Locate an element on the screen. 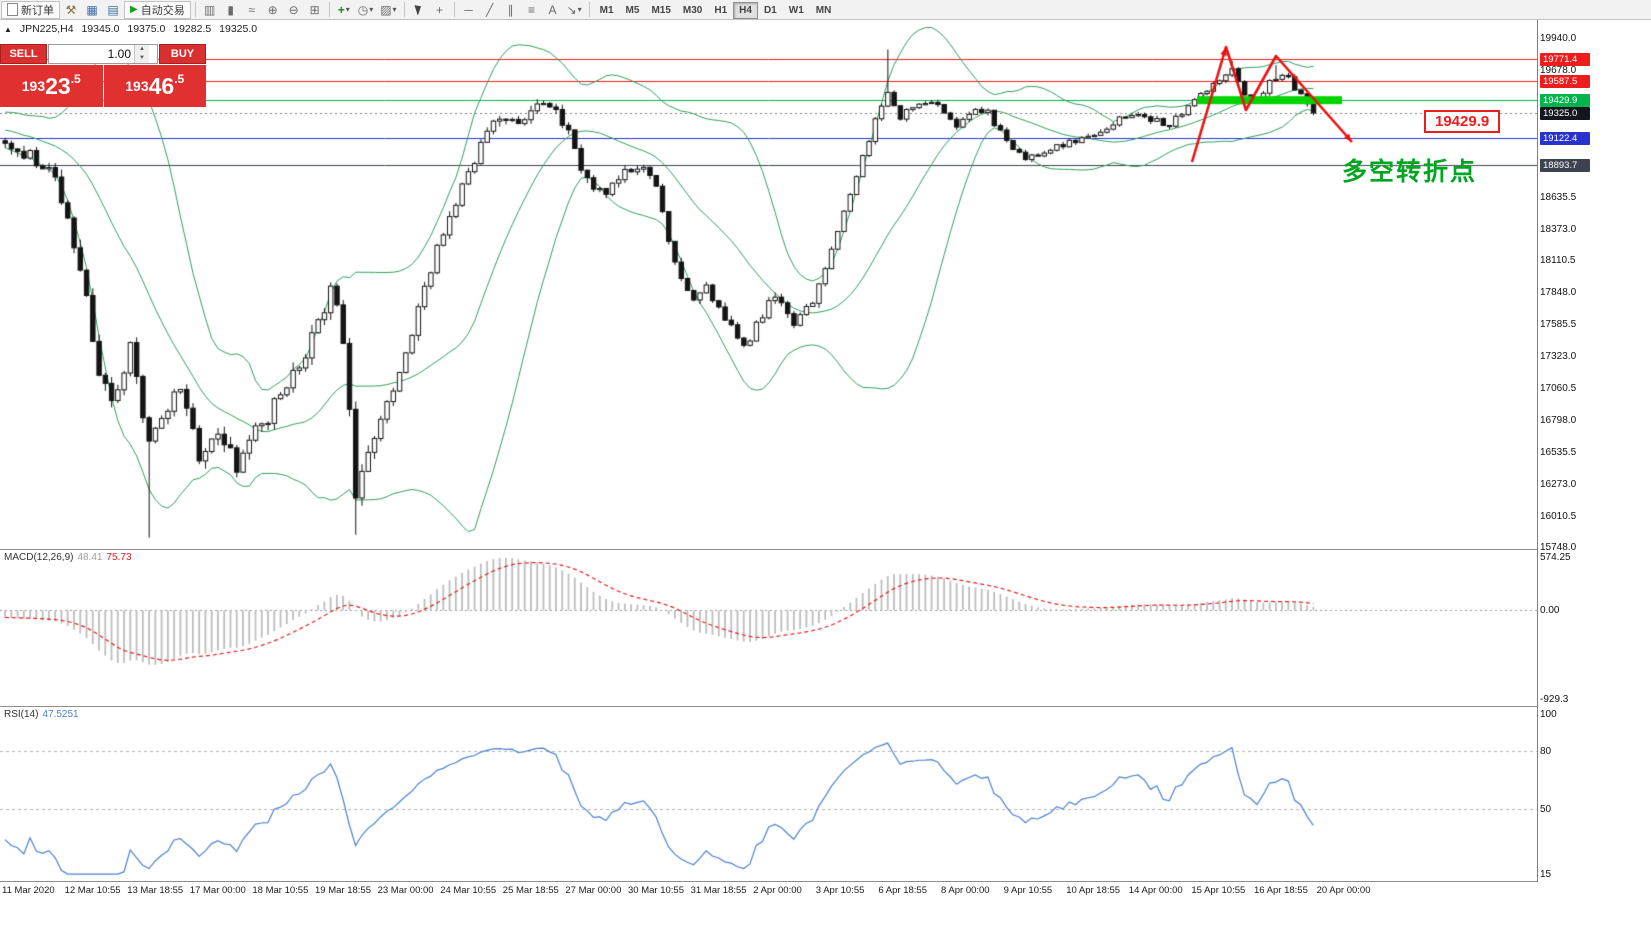 Image resolution: width=1651 pixels, height=945 pixels. axis-tick-label: 574.25 is located at coordinates (1555, 557).